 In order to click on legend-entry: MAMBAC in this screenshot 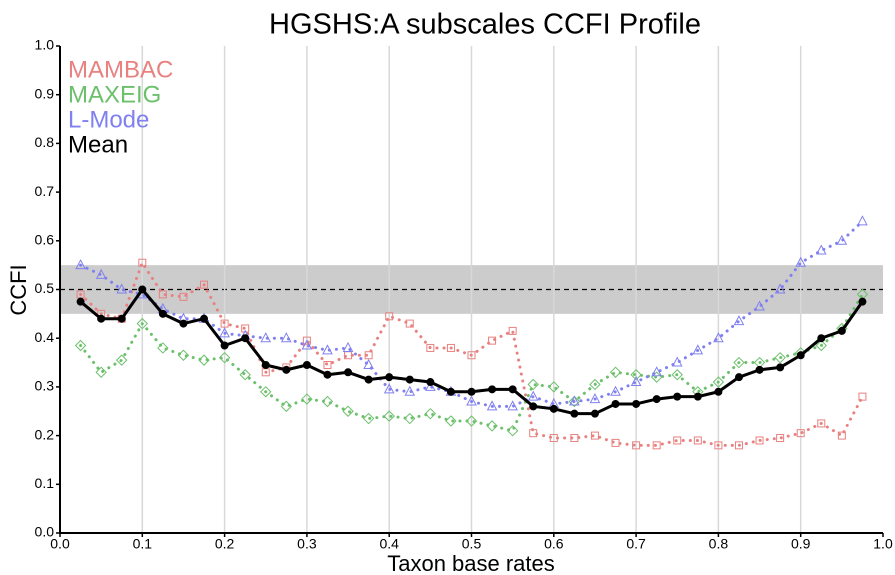, I will do `click(120, 69)`.